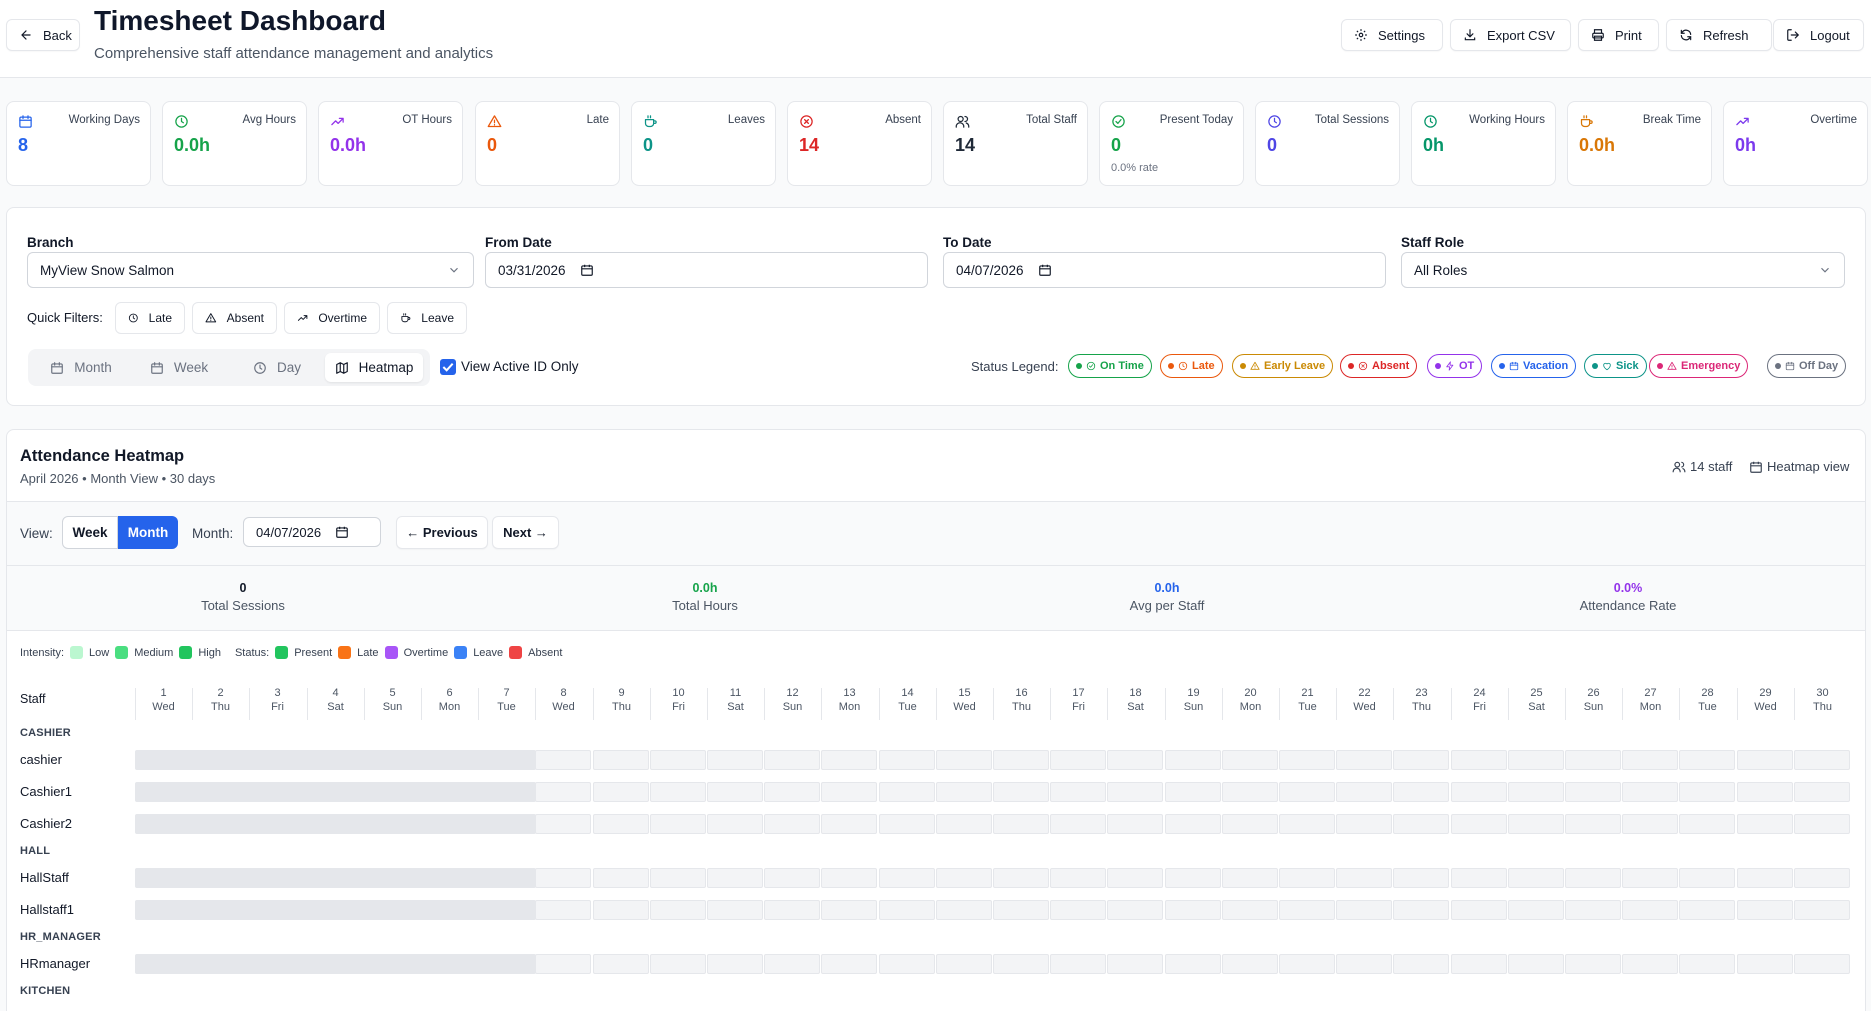  Describe the element at coordinates (374, 367) in the screenshot. I see `view-heatmap-button: Heatmap` at that location.